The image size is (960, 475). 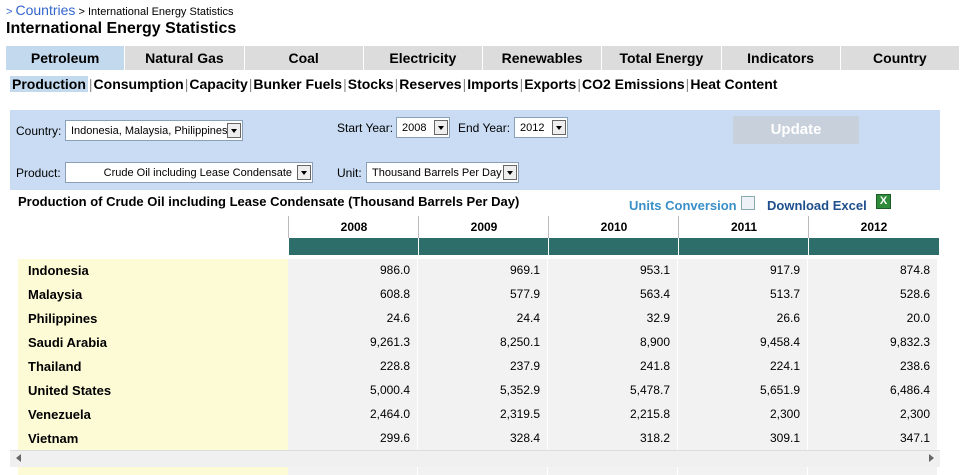 What do you see at coordinates (519, 414) in the screenshot?
I see `table-cell: 2,319.5` at bounding box center [519, 414].